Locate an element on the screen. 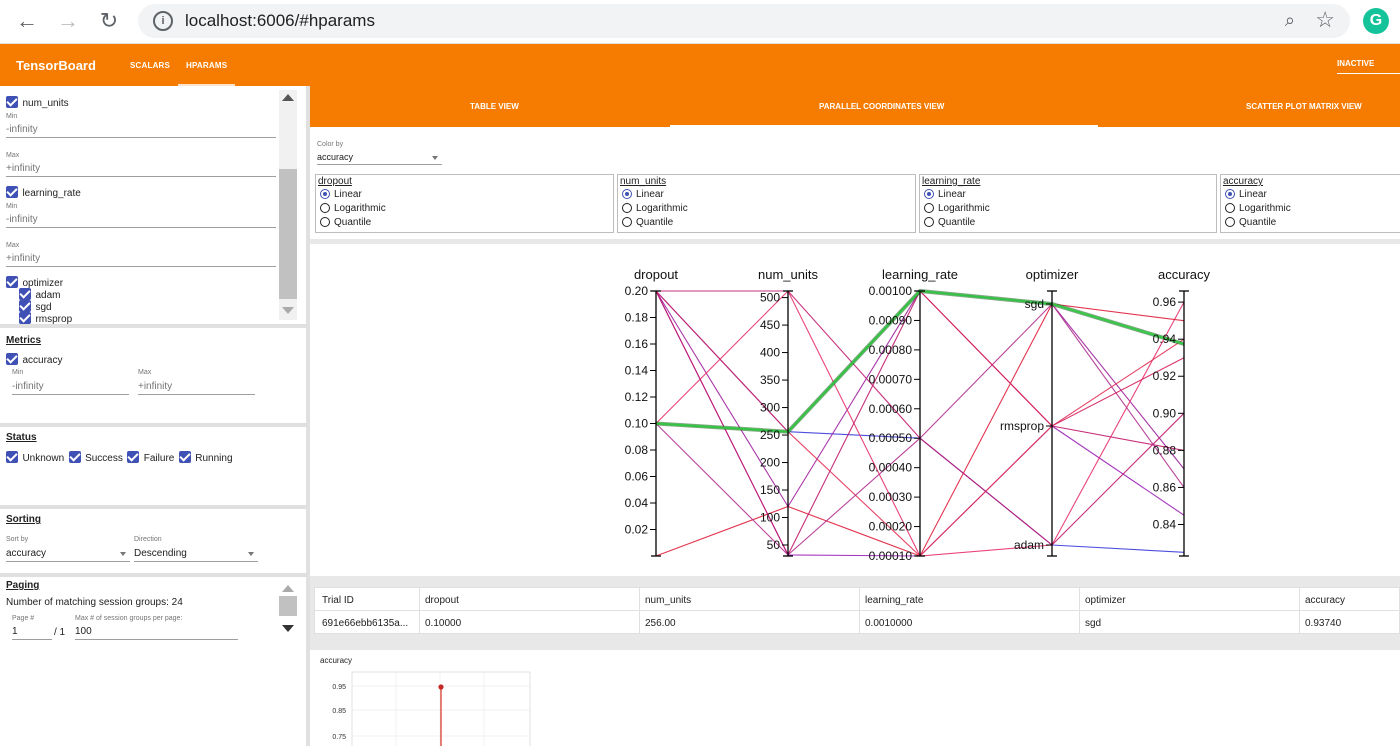 The image size is (1400, 746). grammarly-extension-icon: G is located at coordinates (1376, 21).